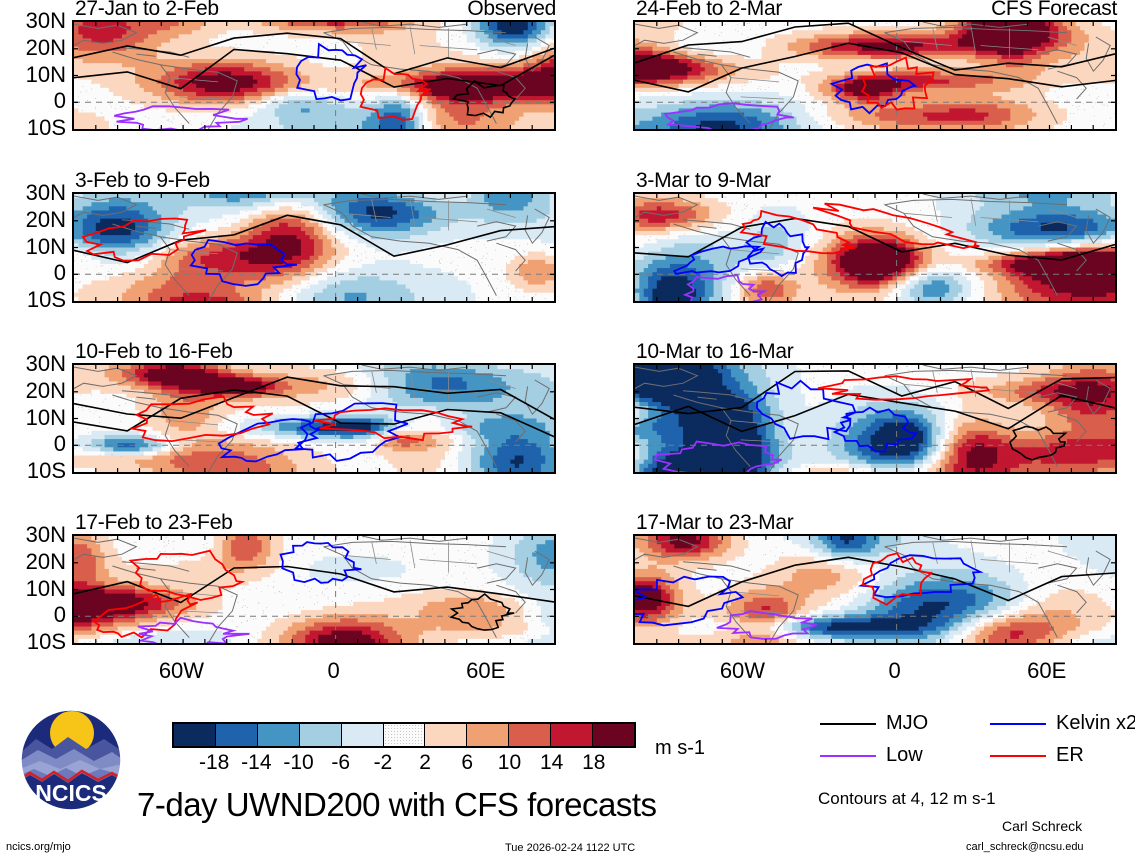  Describe the element at coordinates (1018, 756) in the screenshot. I see `legend-line-er` at that location.